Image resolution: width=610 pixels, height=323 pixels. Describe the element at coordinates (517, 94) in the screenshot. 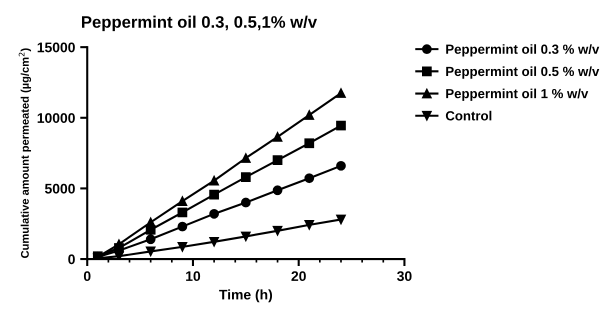

I see `legend-label: Peppermint oil 1 % w/v` at that location.